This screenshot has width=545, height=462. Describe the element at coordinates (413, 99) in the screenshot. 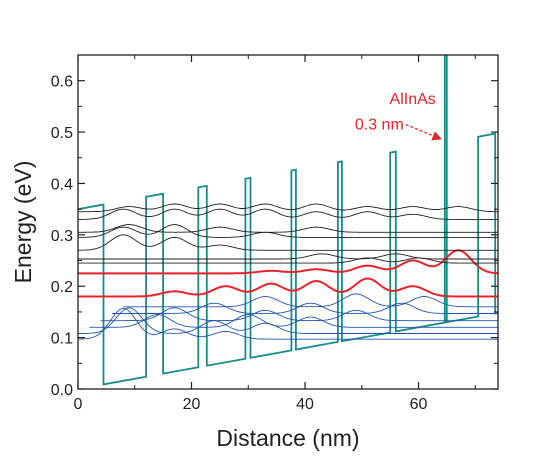

I see `annotation-material: AlInAs` at that location.